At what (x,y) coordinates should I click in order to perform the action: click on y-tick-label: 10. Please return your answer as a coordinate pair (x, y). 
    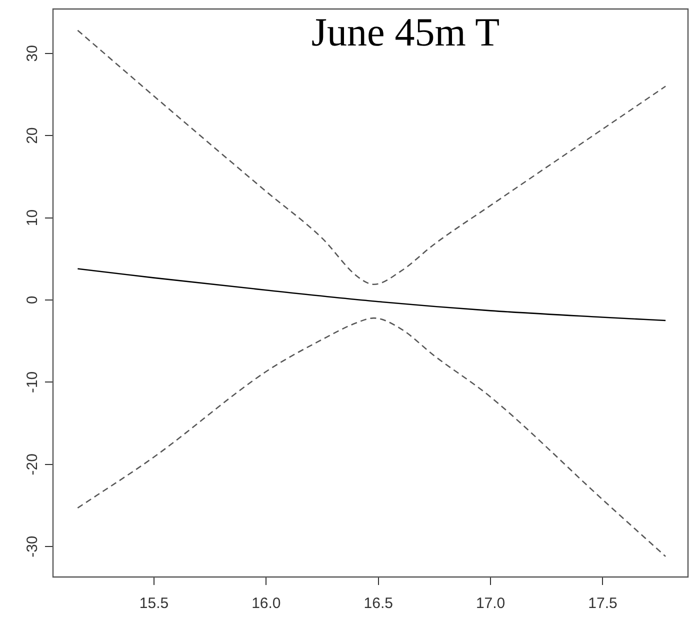
    Looking at the image, I should click on (33, 217).